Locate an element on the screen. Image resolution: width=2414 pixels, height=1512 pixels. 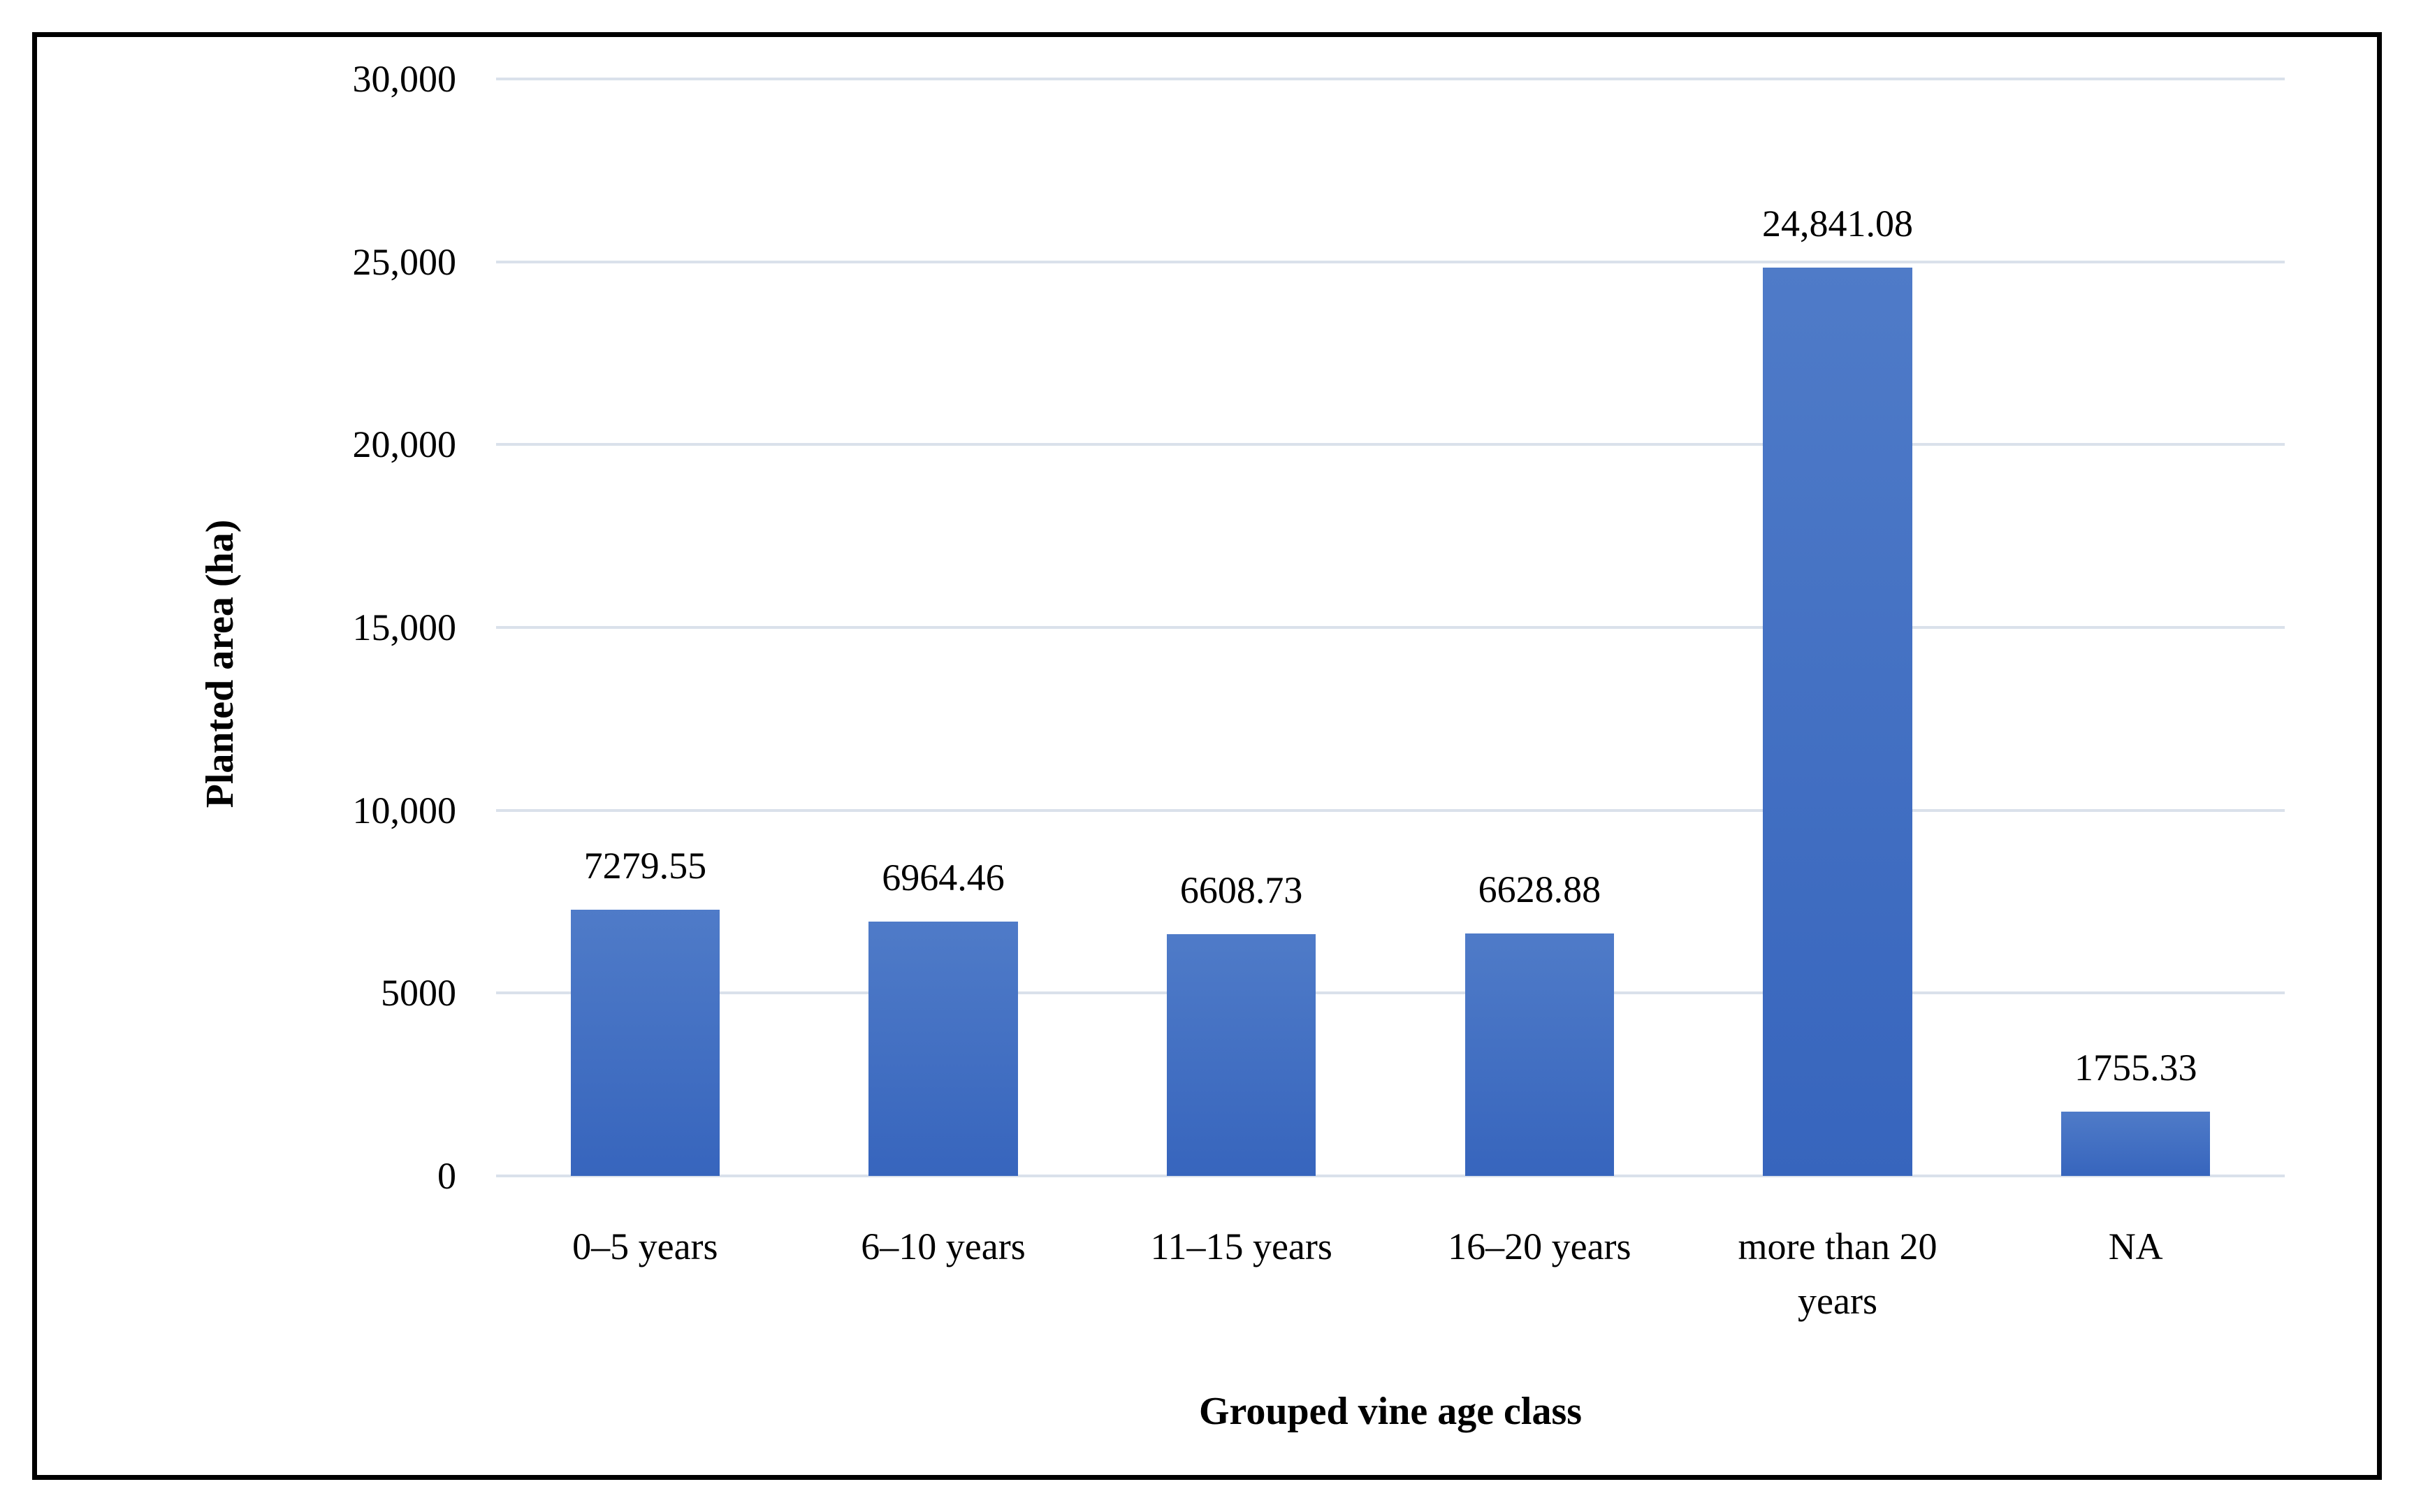
x-tick-label: 0–5 years is located at coordinates (645, 1246).